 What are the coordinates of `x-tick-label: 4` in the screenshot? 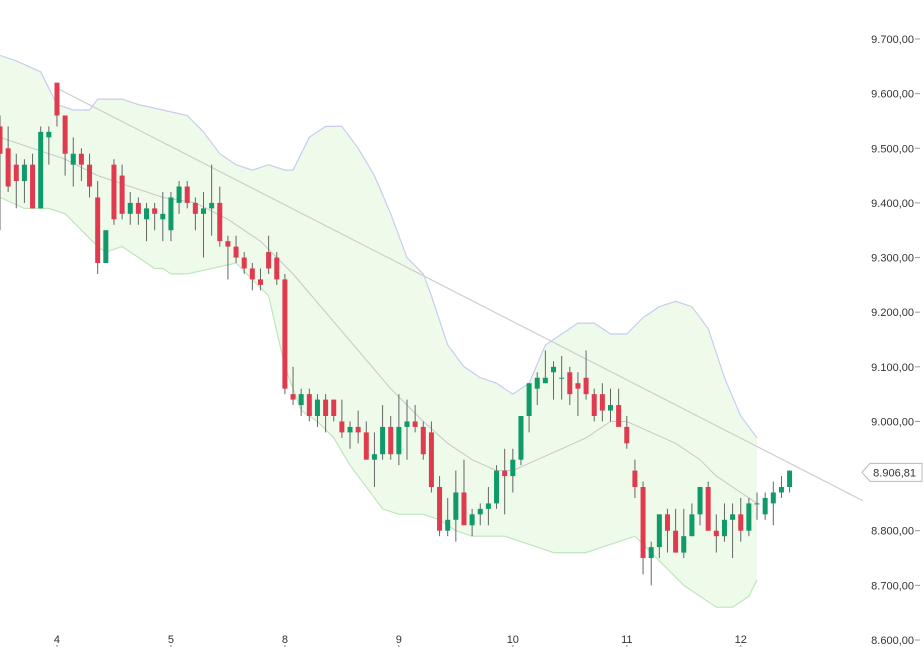 It's located at (57, 640).